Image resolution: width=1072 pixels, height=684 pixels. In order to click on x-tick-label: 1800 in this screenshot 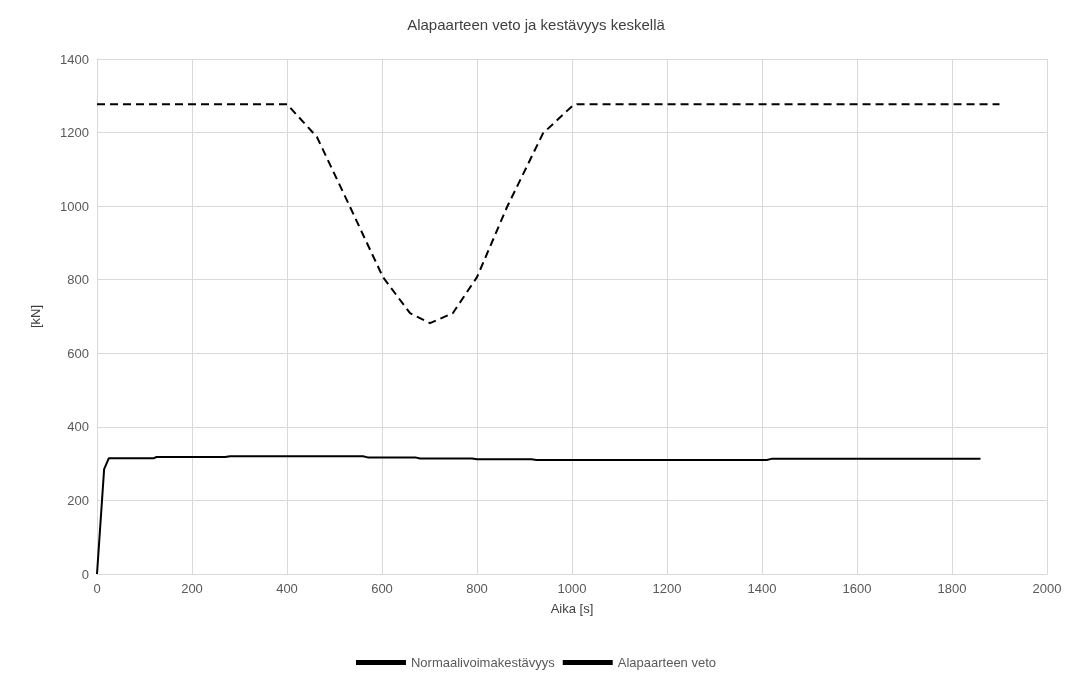, I will do `click(952, 588)`.